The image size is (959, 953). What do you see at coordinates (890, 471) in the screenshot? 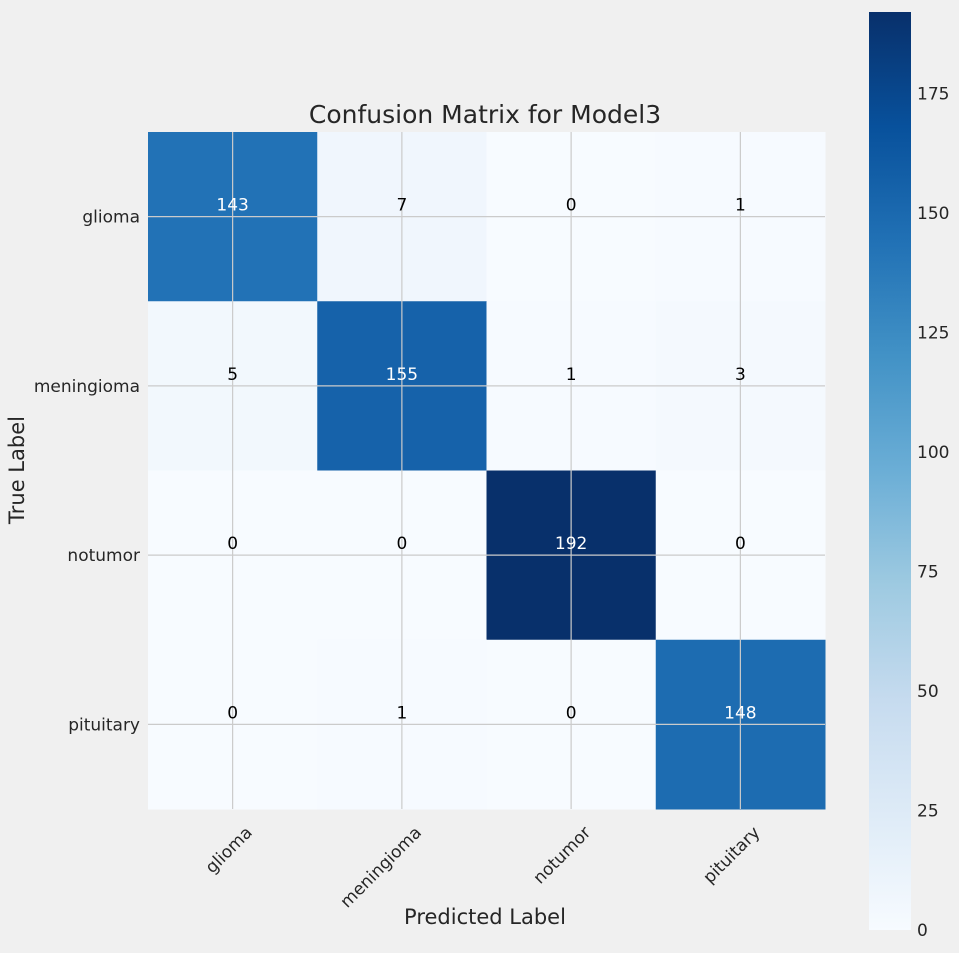
I see `colorbar-gradient` at bounding box center [890, 471].